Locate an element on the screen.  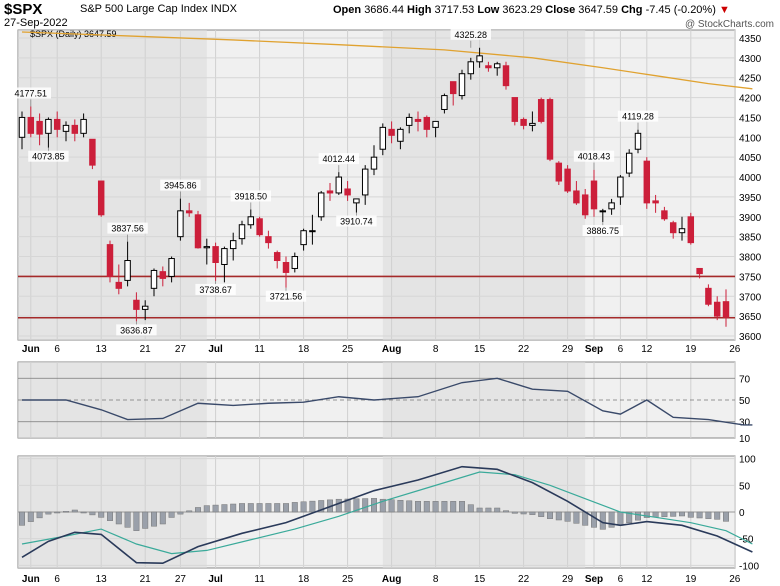
index-name: S&P 500 Large Cap Index INDX is located at coordinates (158, 9).